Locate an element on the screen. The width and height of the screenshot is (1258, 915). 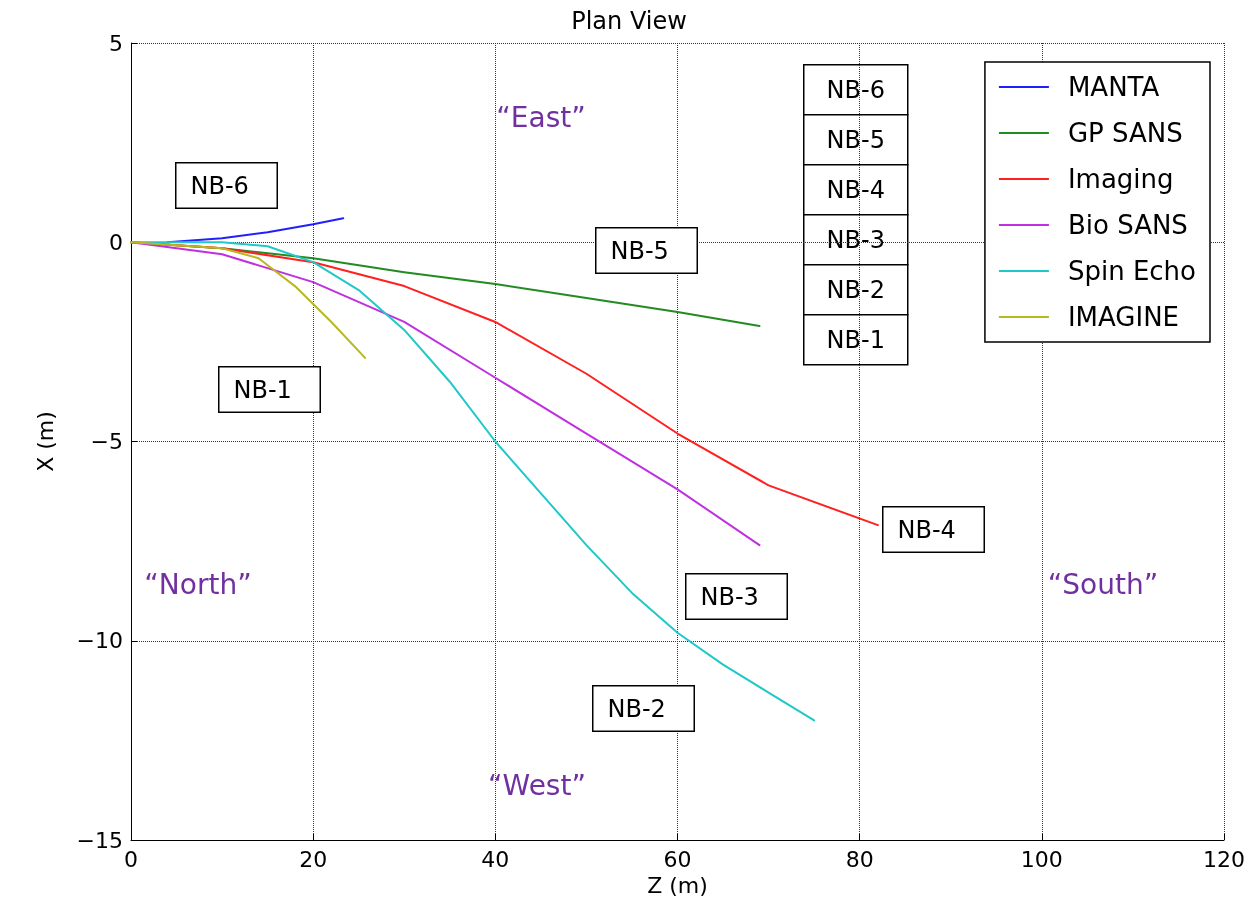
y-tick-label: −15 is located at coordinates (99, 840).